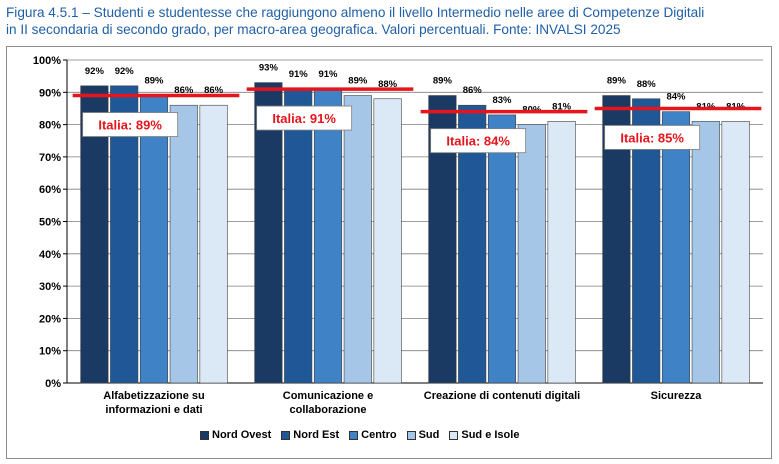  Describe the element at coordinates (50, 190) in the screenshot. I see `y-tick-label: 60%` at that location.